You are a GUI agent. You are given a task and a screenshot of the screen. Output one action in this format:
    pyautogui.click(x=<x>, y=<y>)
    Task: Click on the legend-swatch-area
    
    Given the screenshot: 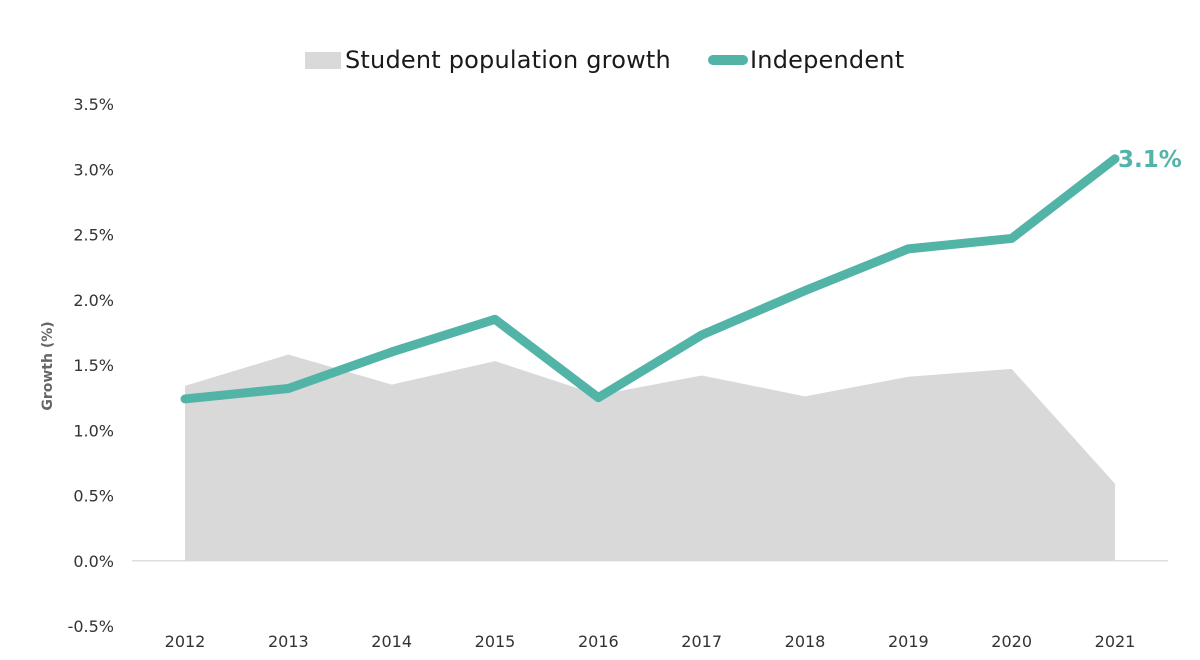 What is the action you would take?
    pyautogui.click(x=323, y=60)
    